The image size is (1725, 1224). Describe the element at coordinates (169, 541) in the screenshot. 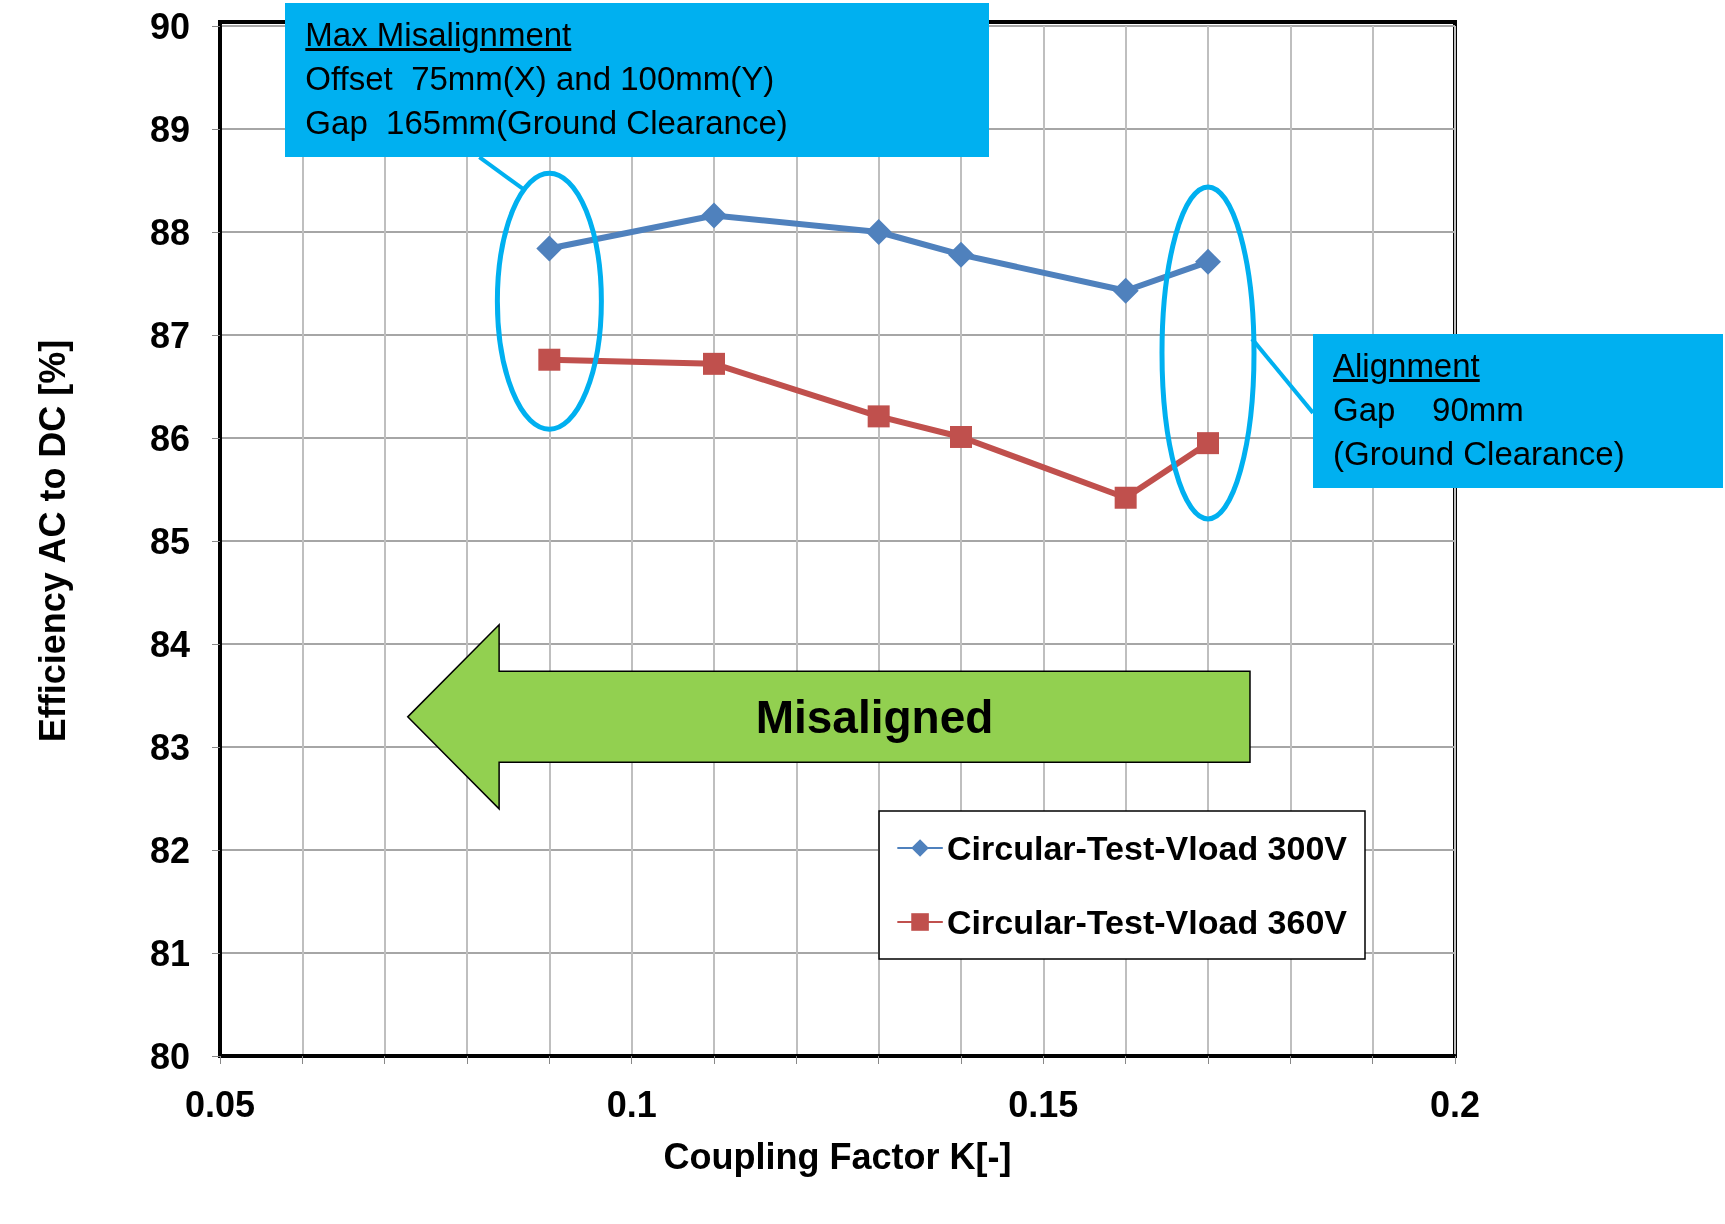

I see `y-tick-label: 85` at that location.